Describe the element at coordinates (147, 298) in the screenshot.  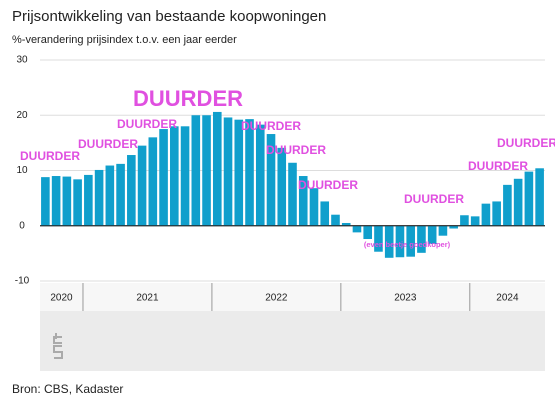
I see `x-group-label: 2021` at that location.